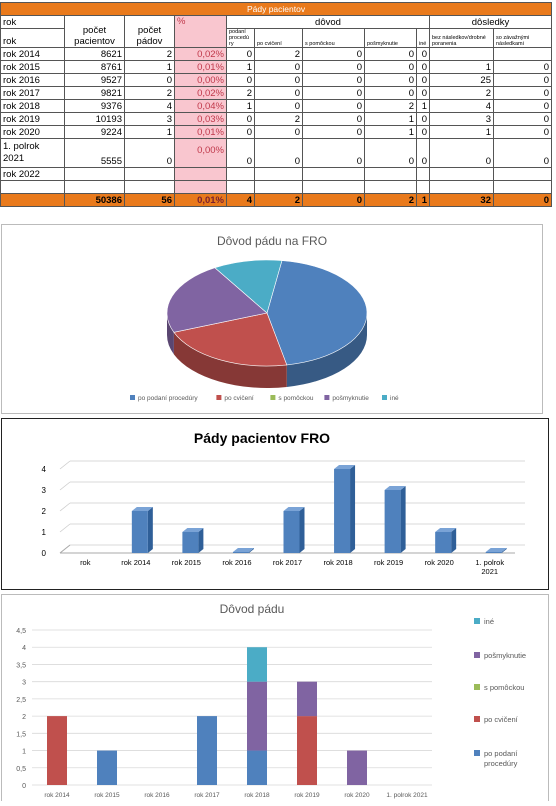 The height and width of the screenshot is (806, 556). Describe the element at coordinates (149, 106) in the screenshot. I see `table-cell: 4` at that location.